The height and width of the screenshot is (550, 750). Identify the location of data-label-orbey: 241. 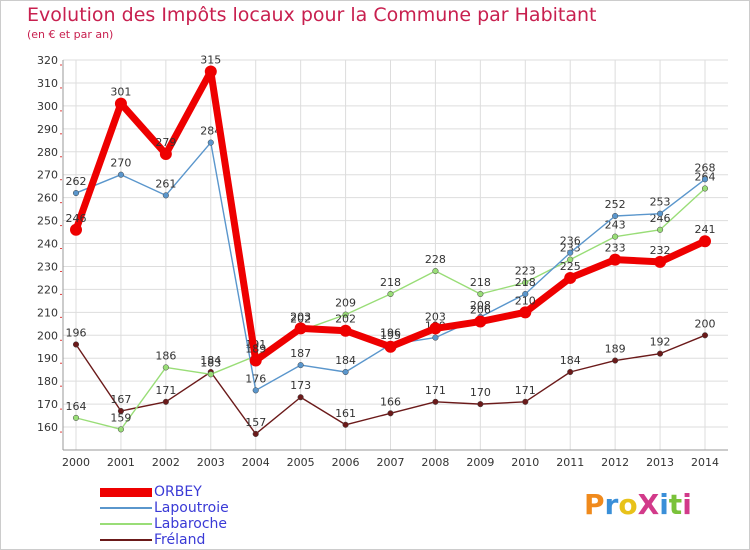
(705, 229).